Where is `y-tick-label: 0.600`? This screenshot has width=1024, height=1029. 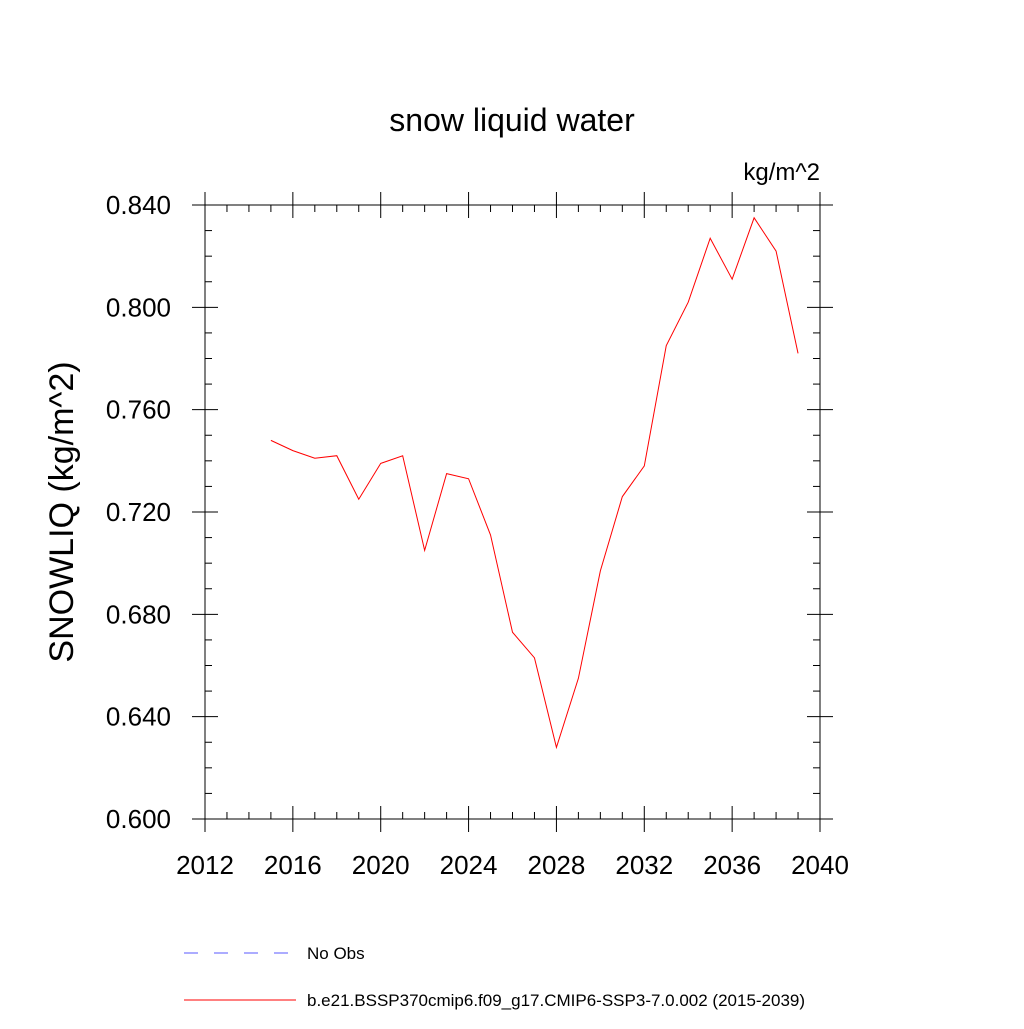
y-tick-label: 0.600 is located at coordinates (138, 819).